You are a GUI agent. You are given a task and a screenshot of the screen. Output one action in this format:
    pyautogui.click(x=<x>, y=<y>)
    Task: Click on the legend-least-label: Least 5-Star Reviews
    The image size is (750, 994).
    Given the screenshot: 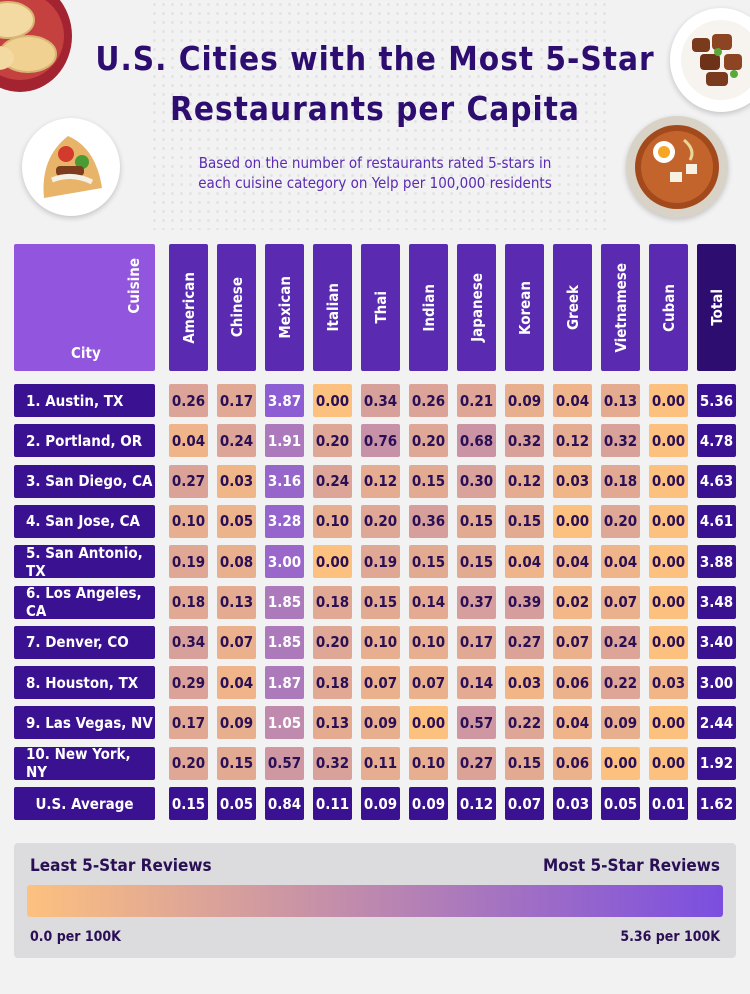 What is the action you would take?
    pyautogui.click(x=121, y=866)
    